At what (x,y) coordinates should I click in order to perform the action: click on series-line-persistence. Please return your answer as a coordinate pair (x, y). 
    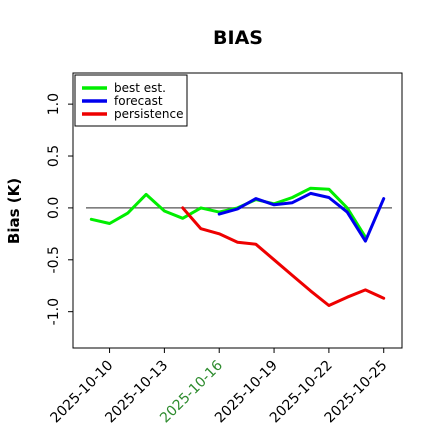
    Looking at the image, I should click on (283, 256).